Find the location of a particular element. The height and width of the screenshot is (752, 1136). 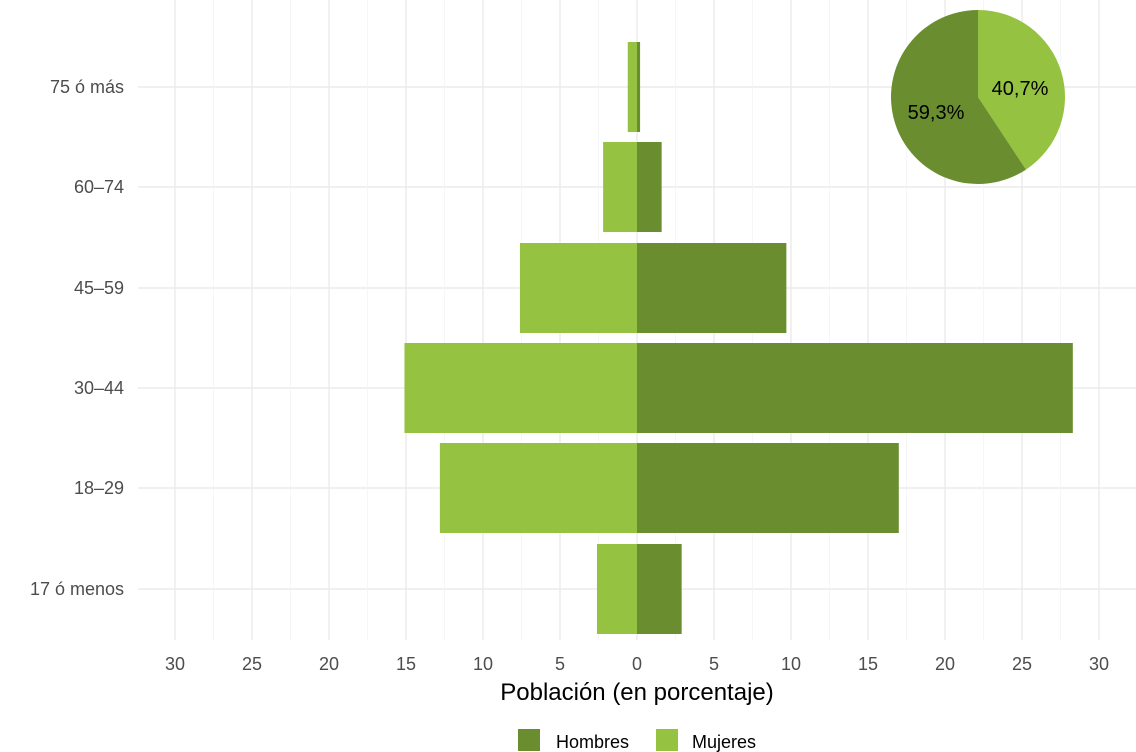

legend-label-hombres: Hombres is located at coordinates (592, 742).